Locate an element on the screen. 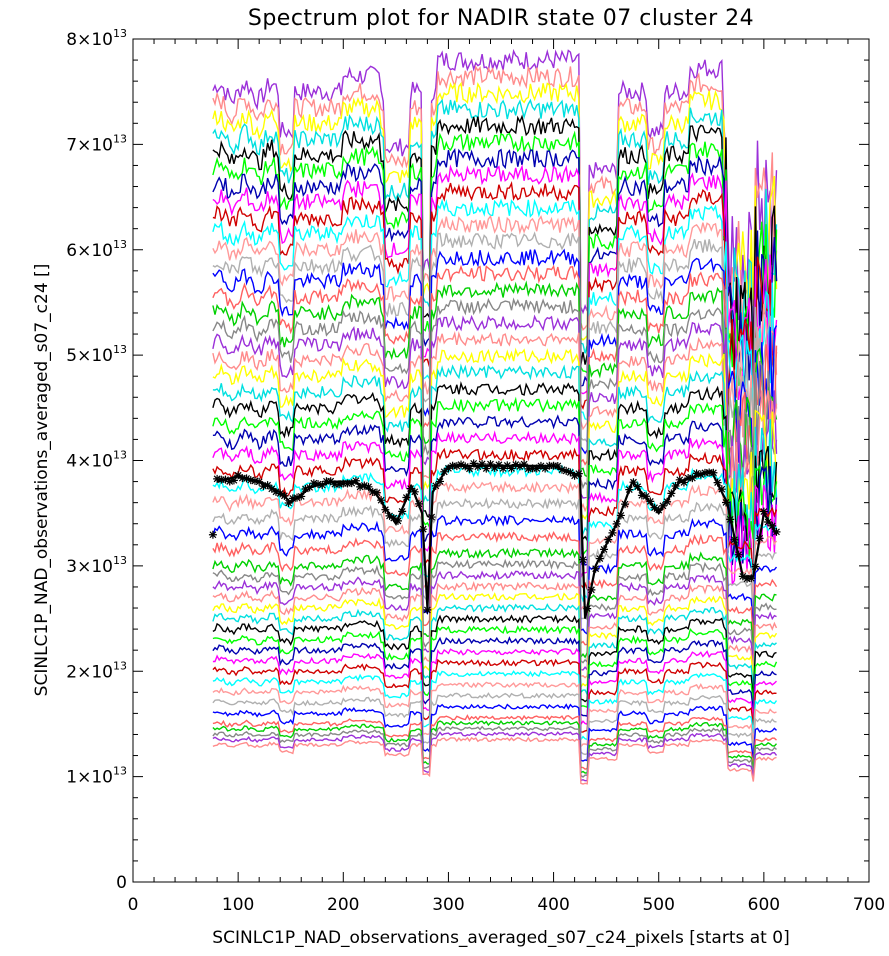 Image resolution: width=889 pixels, height=956 pixels. x-tick-label: 200 is located at coordinates (343, 905).